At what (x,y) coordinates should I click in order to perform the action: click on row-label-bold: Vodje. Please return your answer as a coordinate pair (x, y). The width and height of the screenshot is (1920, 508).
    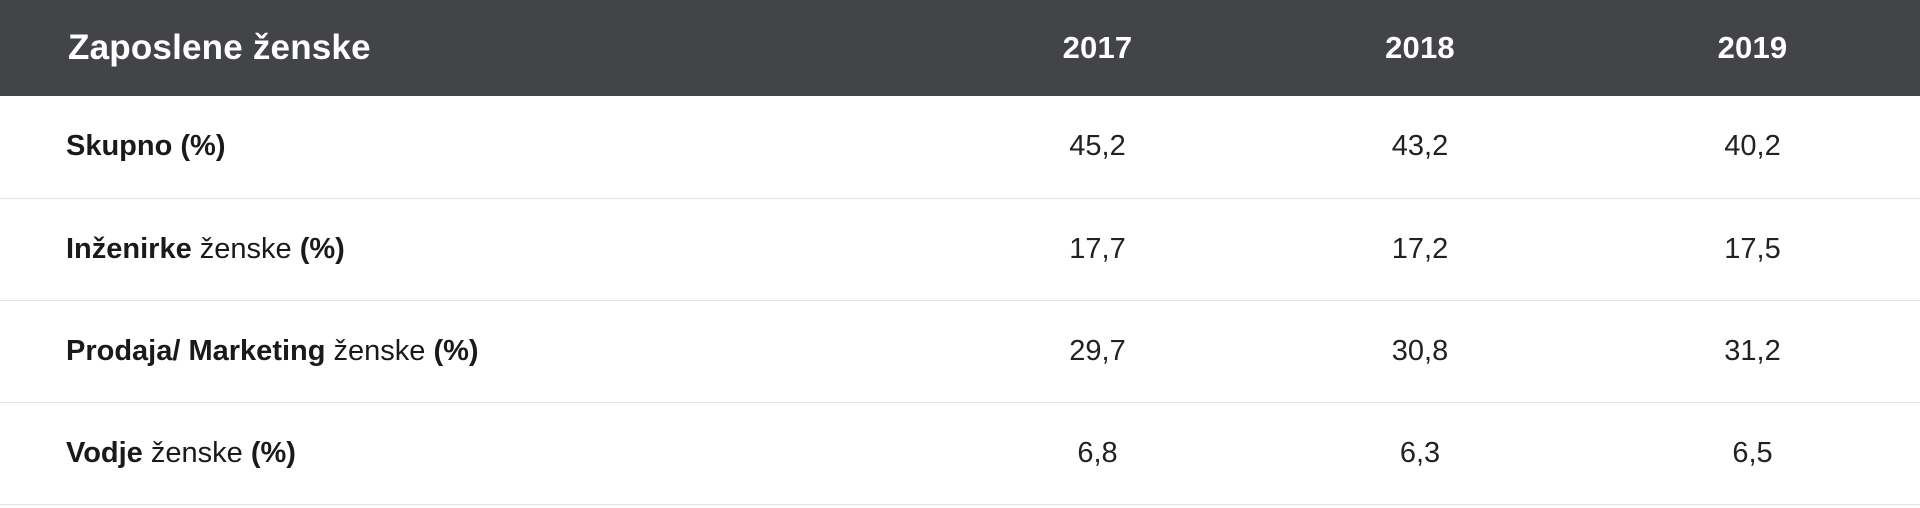
    Looking at the image, I should click on (104, 452).